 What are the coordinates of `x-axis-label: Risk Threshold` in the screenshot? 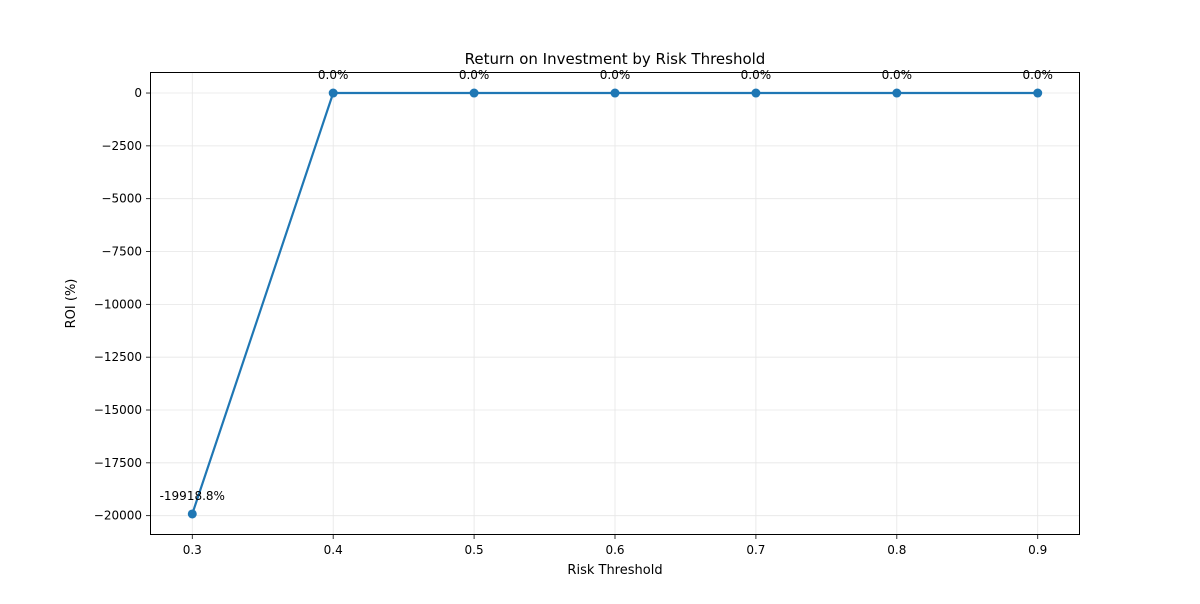 It's located at (614, 570).